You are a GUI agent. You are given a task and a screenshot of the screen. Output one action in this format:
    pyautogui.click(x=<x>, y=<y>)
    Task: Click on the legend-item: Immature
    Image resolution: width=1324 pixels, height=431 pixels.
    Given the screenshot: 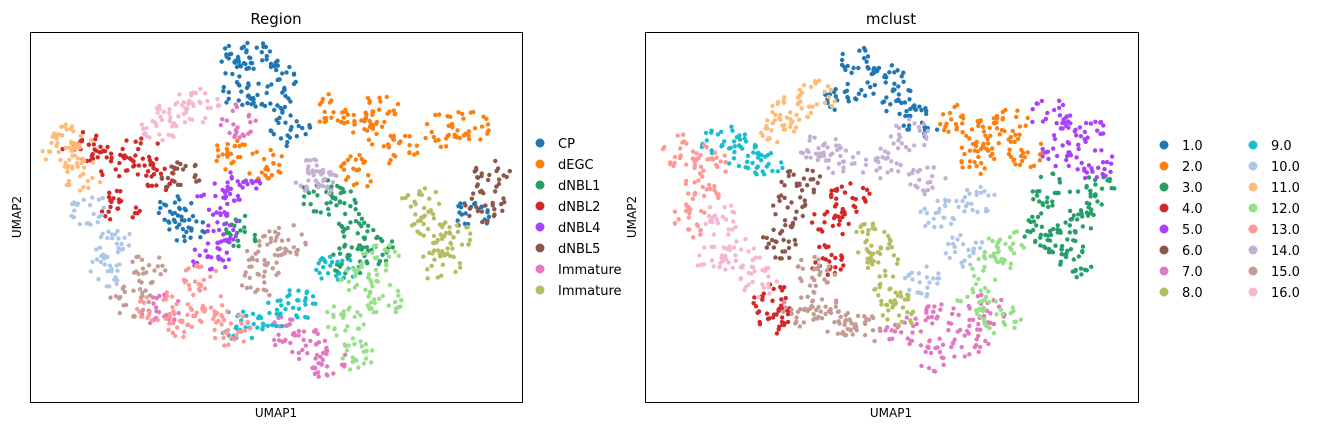 What is the action you would take?
    pyautogui.click(x=578, y=291)
    